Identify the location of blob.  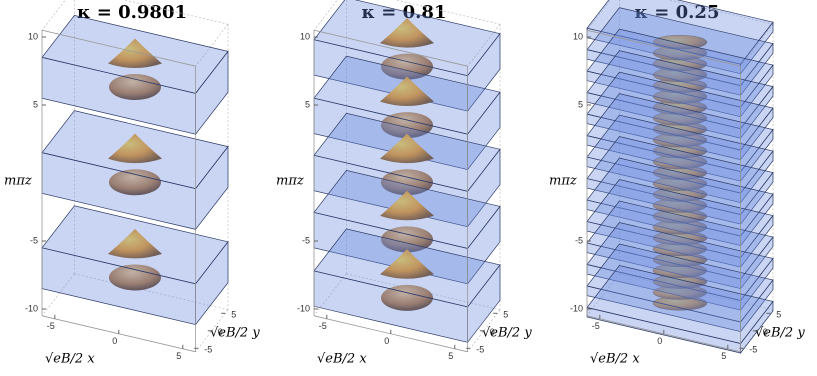
(680, 42).